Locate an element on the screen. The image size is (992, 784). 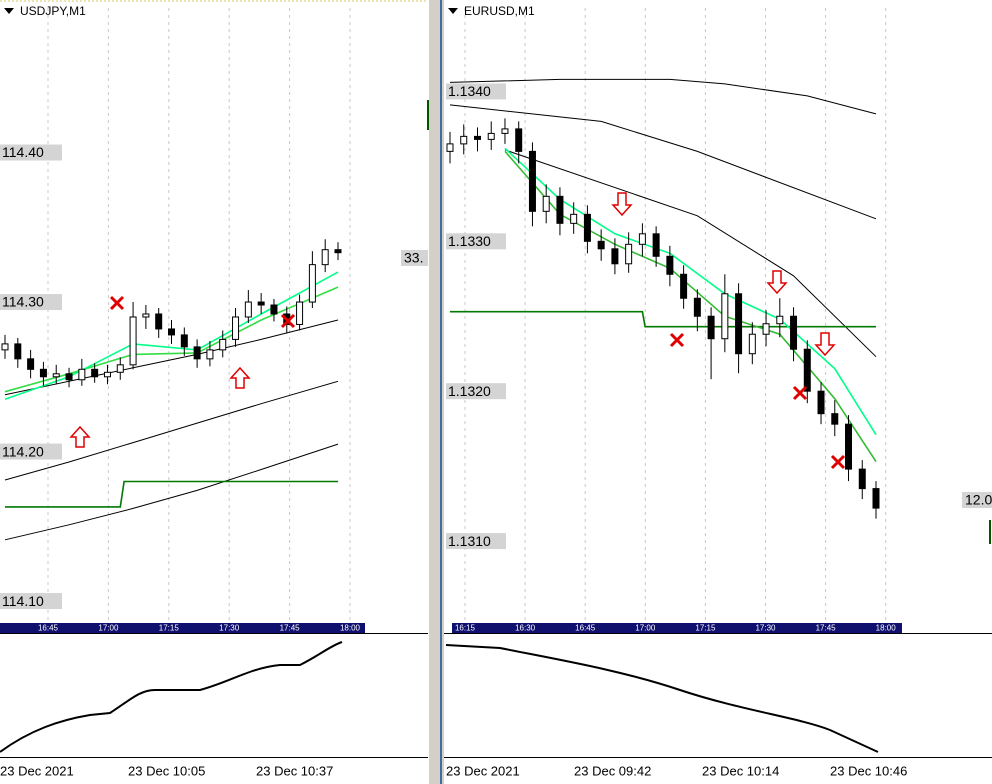
y-tick-label: 114.30 is located at coordinates (23, 302).